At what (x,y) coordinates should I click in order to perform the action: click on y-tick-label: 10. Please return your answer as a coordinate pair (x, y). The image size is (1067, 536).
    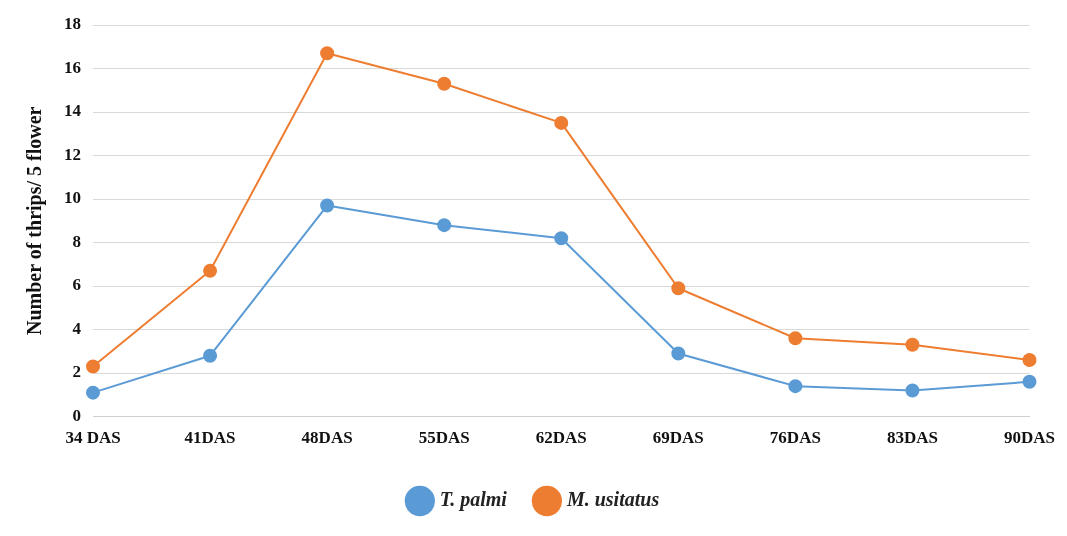
    Looking at the image, I should click on (72, 198).